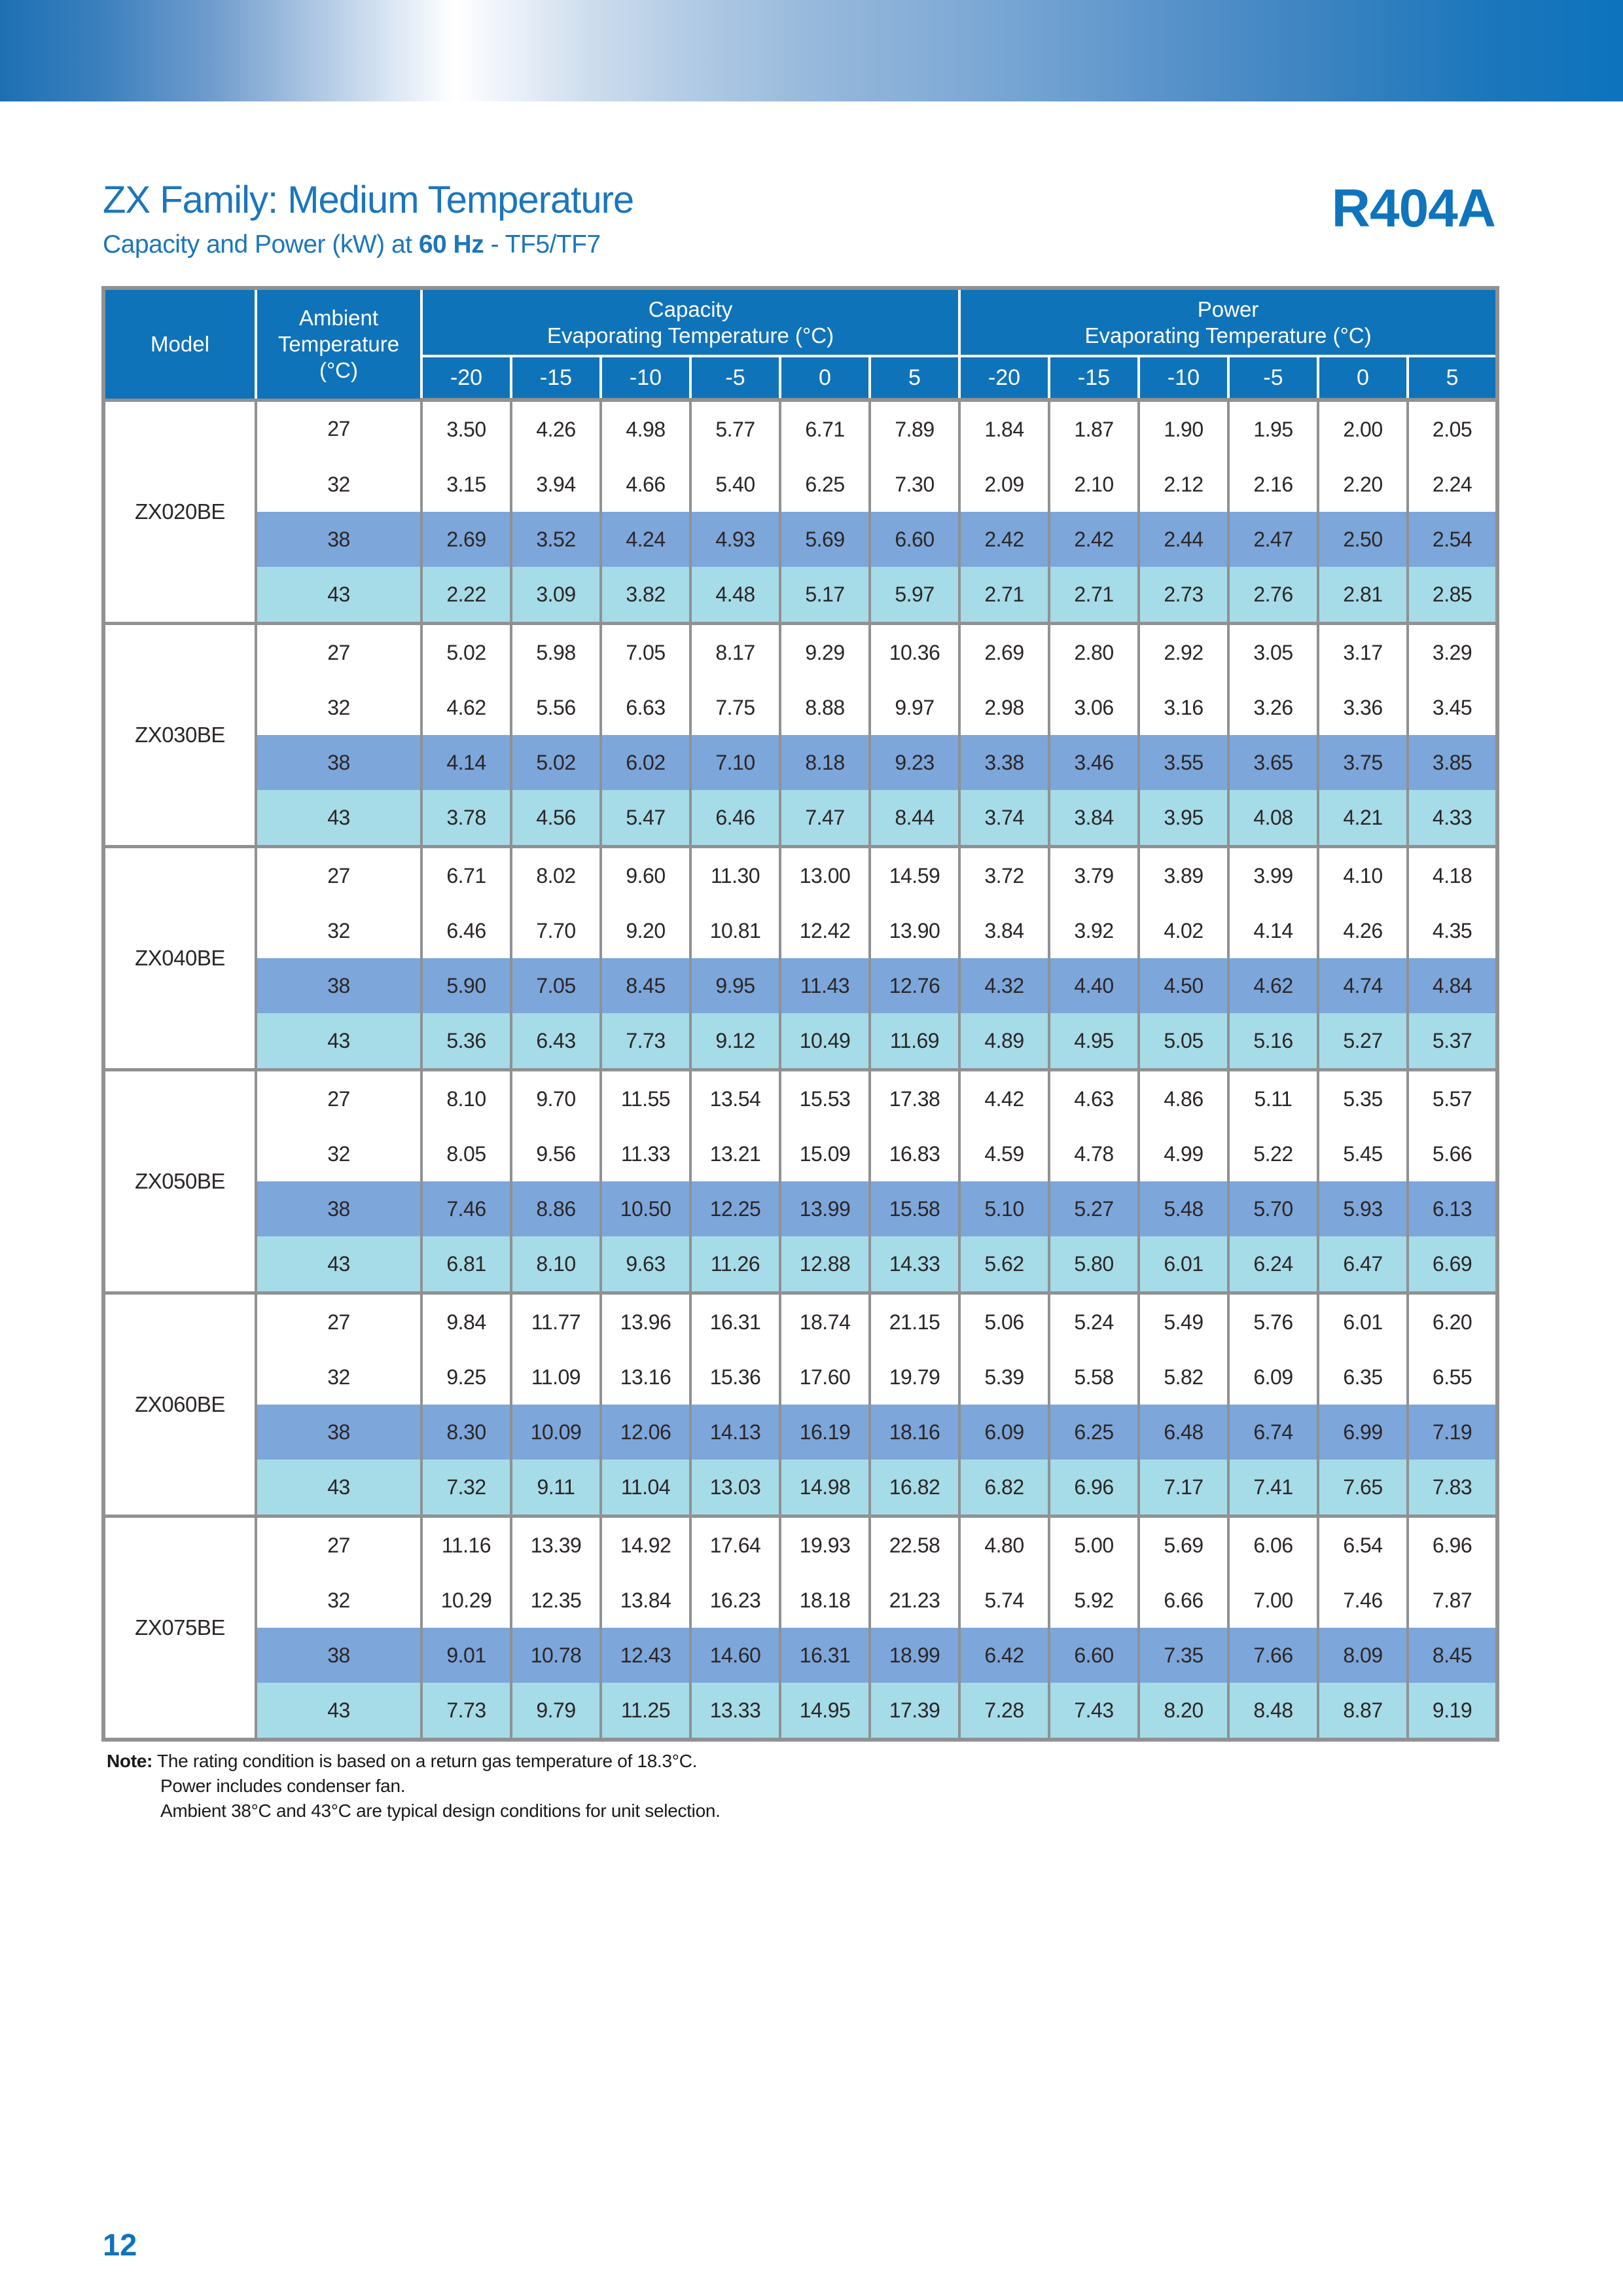  Describe the element at coordinates (735, 539) in the screenshot. I see `capacity-cell: 4.93` at that location.